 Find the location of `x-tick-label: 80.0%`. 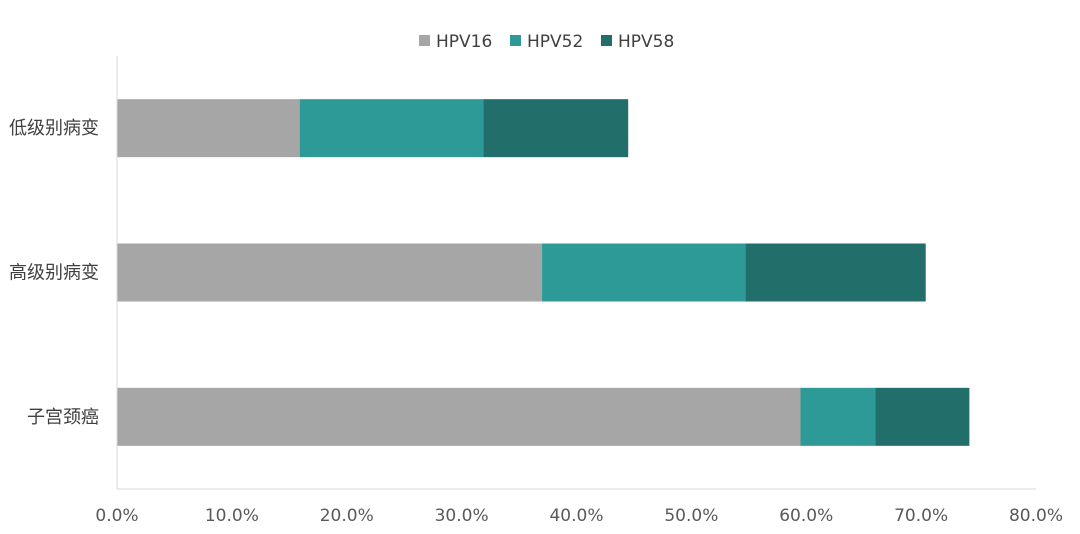

x-tick-label: 80.0% is located at coordinates (1036, 516).